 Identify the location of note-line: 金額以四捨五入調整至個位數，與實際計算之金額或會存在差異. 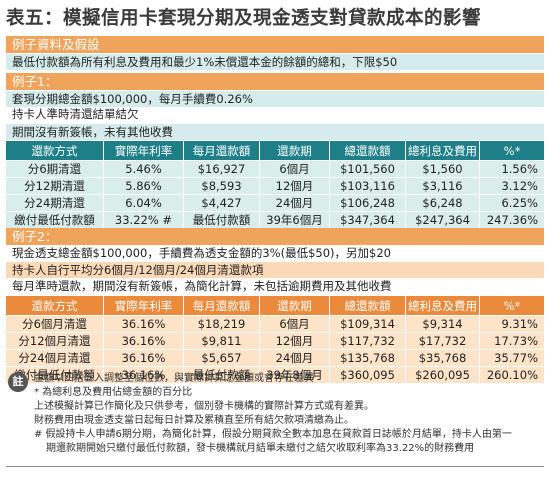
(174, 378).